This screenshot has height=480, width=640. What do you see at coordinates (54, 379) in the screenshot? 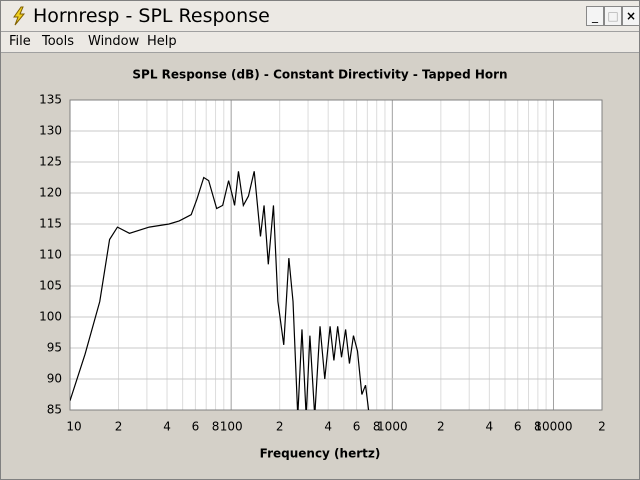
I see `y-tick-label: 90` at bounding box center [54, 379].